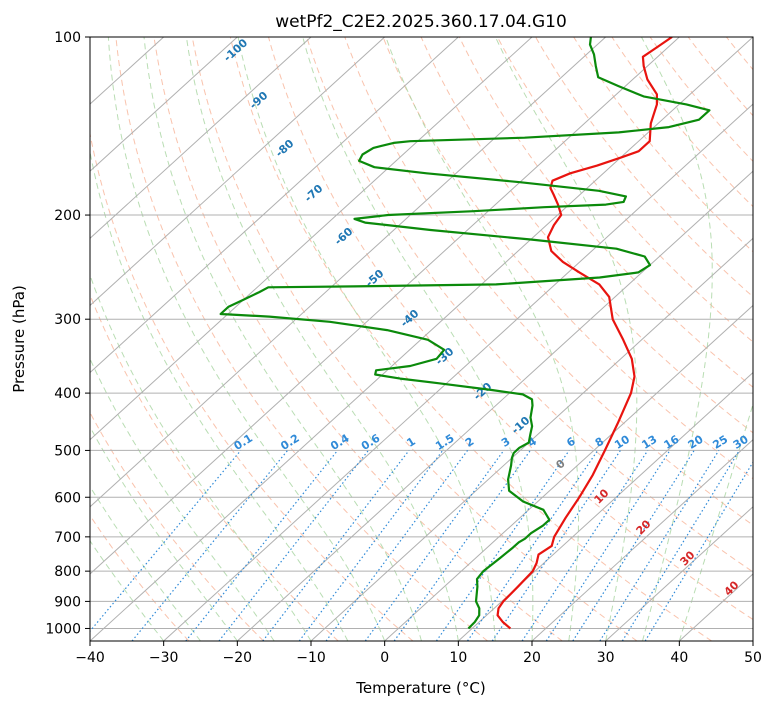 This screenshot has height=708, width=775. What do you see at coordinates (243, 442) in the screenshot?
I see `mixing-ratio-label: 0.1` at bounding box center [243, 442].